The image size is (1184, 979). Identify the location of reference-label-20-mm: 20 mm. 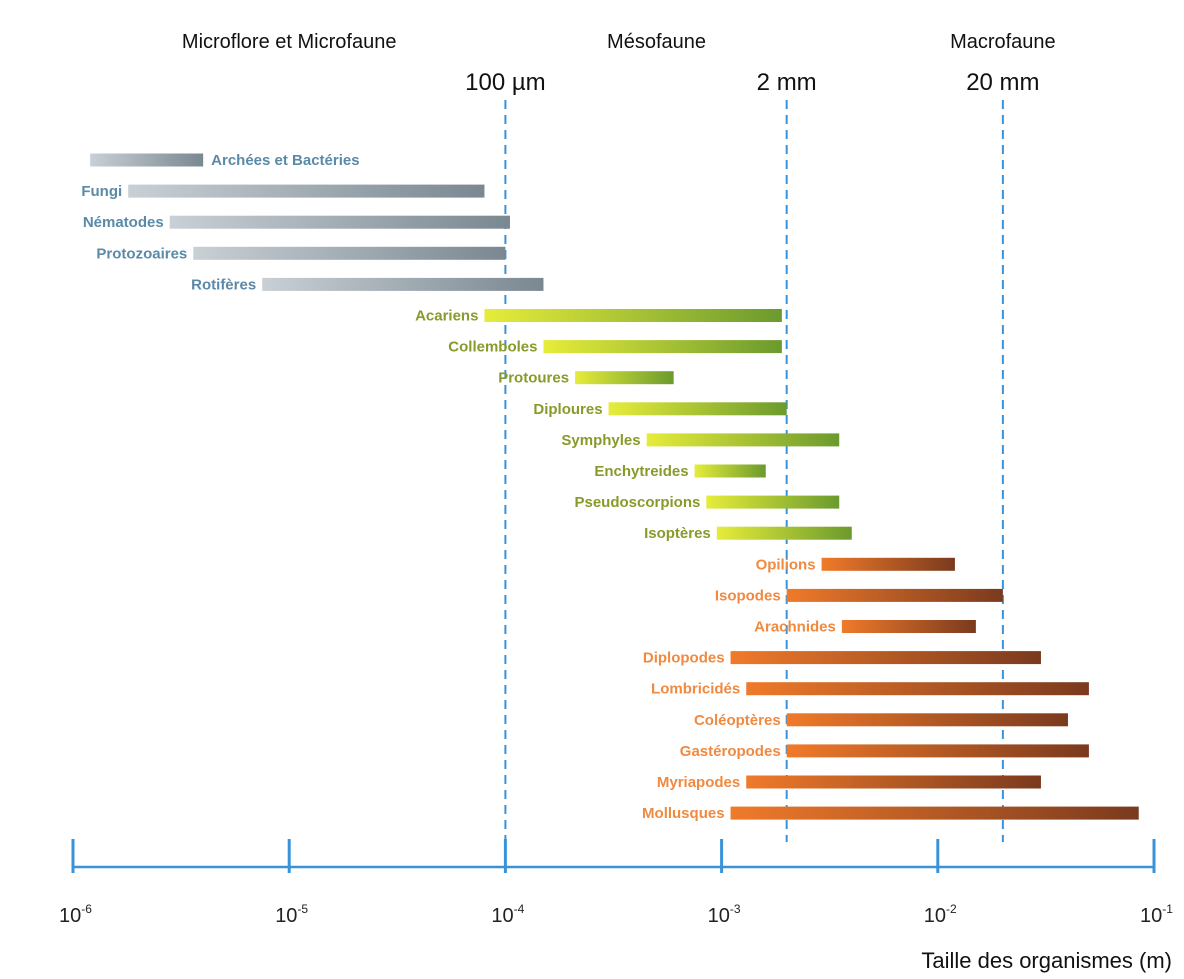
(1002, 82).